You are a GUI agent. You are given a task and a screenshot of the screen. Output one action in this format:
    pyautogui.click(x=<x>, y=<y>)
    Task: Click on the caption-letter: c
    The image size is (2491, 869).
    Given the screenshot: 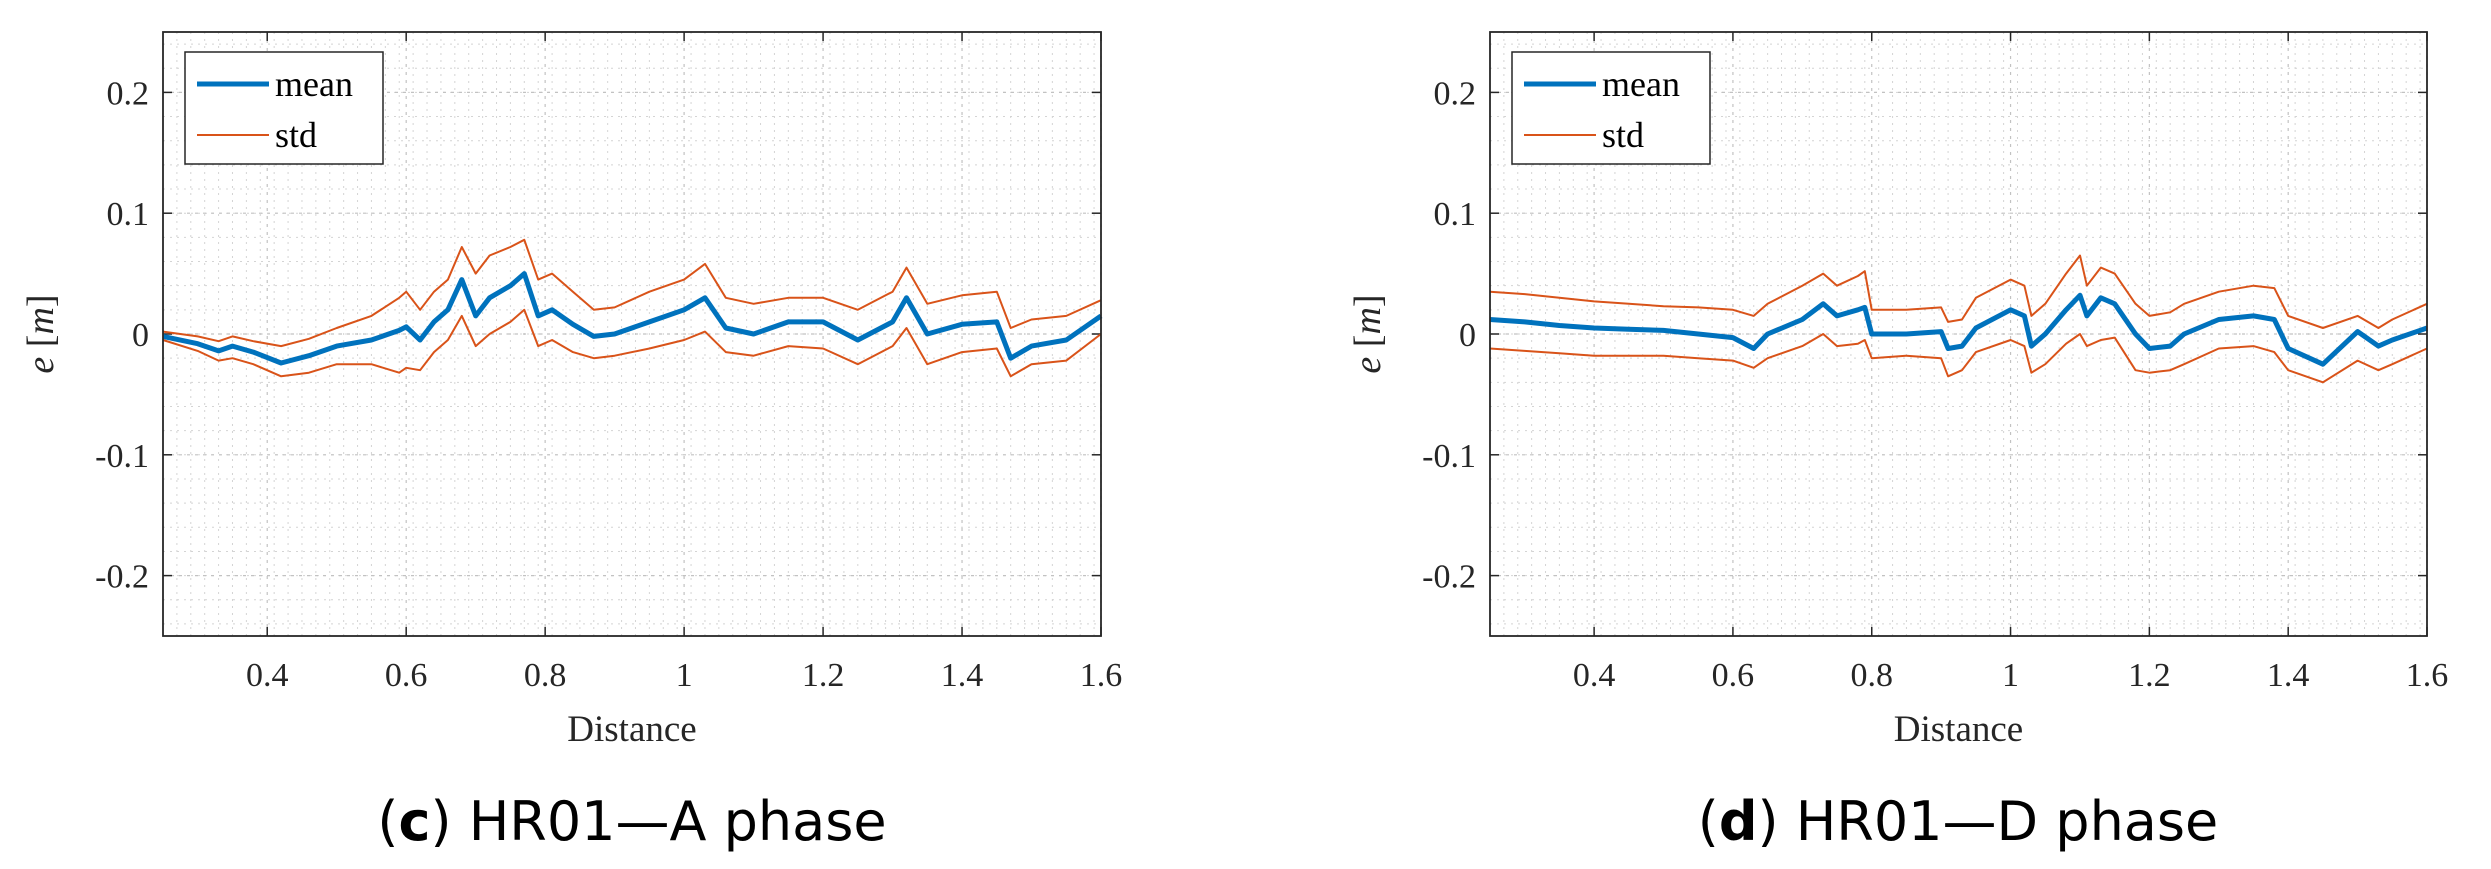 What is the action you would take?
    pyautogui.click(x=414, y=821)
    